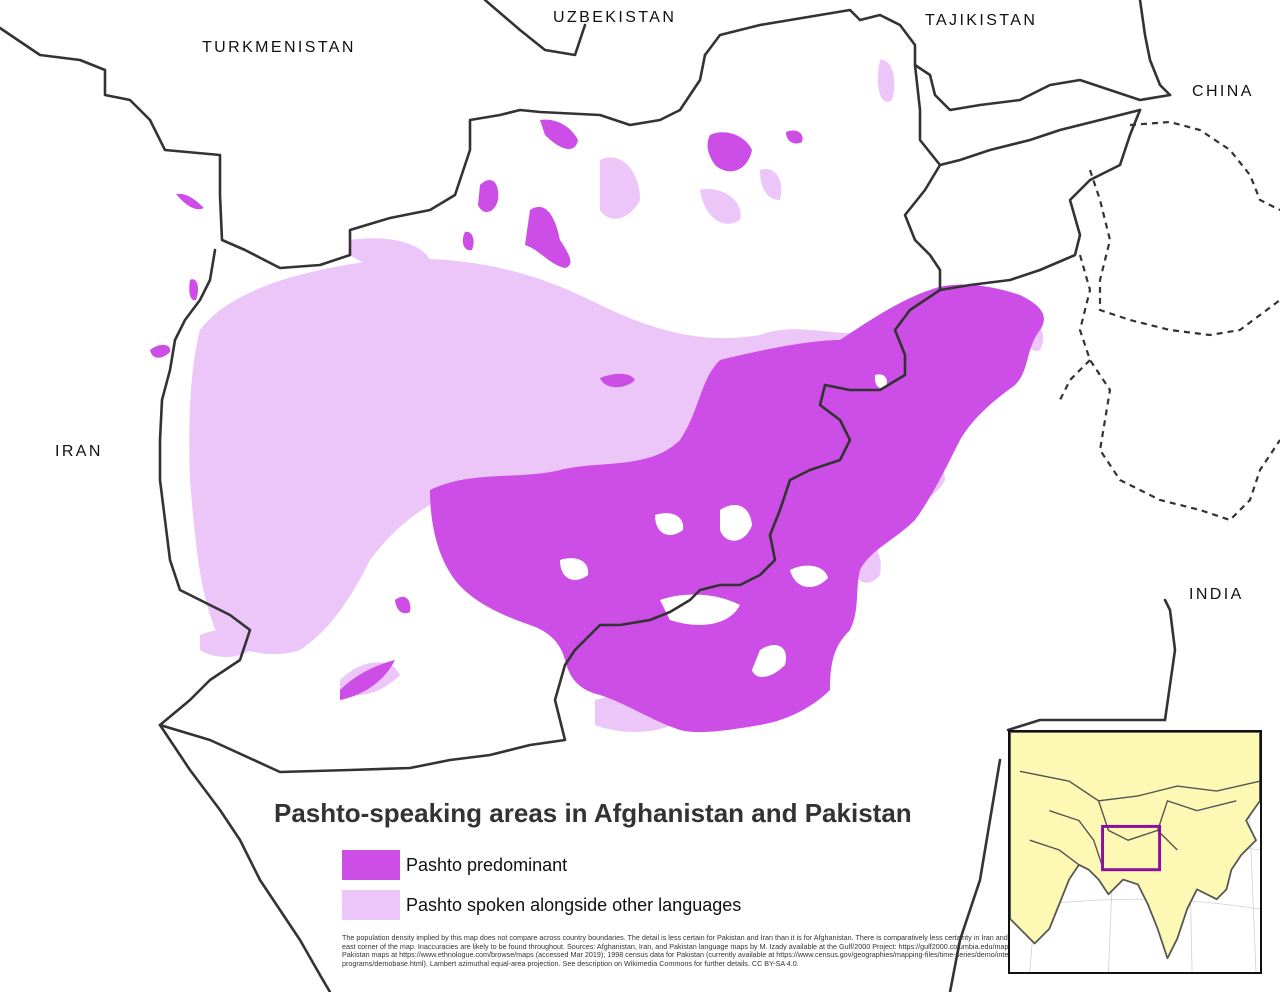  What do you see at coordinates (981, 20) in the screenshot?
I see `label-tajikistan: TAJIKISTAN` at bounding box center [981, 20].